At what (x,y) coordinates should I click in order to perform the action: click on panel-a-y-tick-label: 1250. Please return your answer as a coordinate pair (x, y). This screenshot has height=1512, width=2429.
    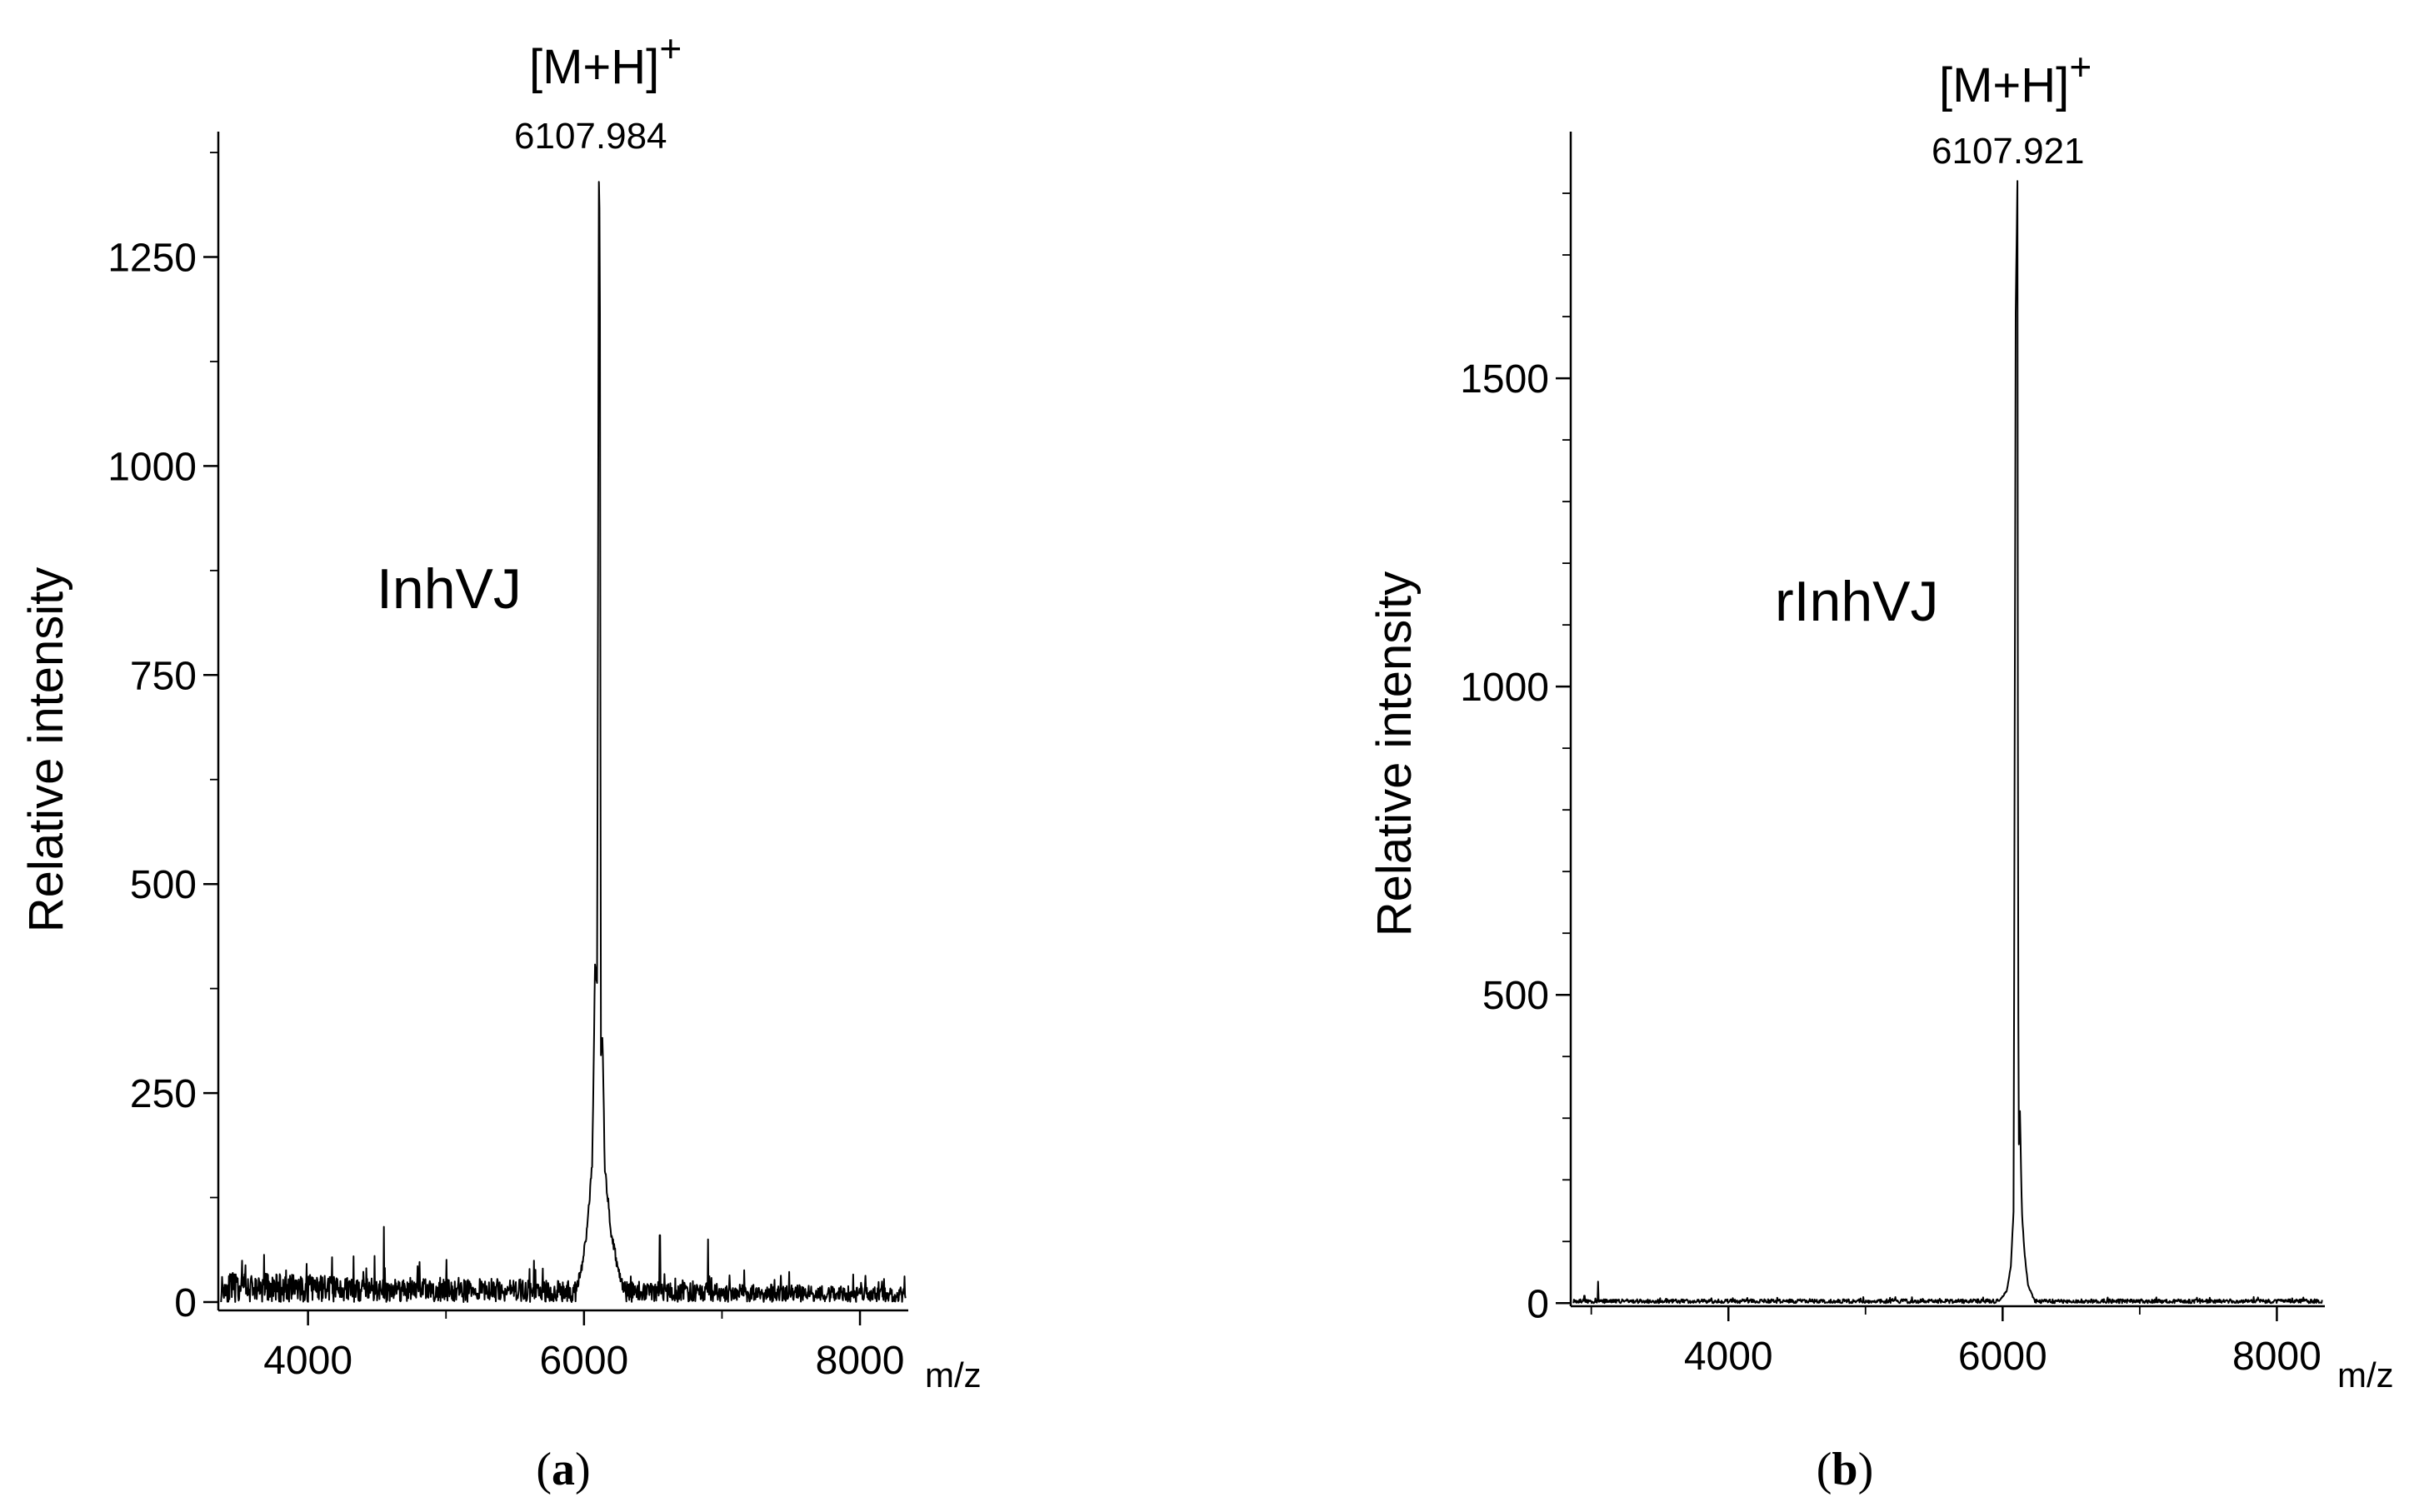
    Looking at the image, I should click on (152, 259).